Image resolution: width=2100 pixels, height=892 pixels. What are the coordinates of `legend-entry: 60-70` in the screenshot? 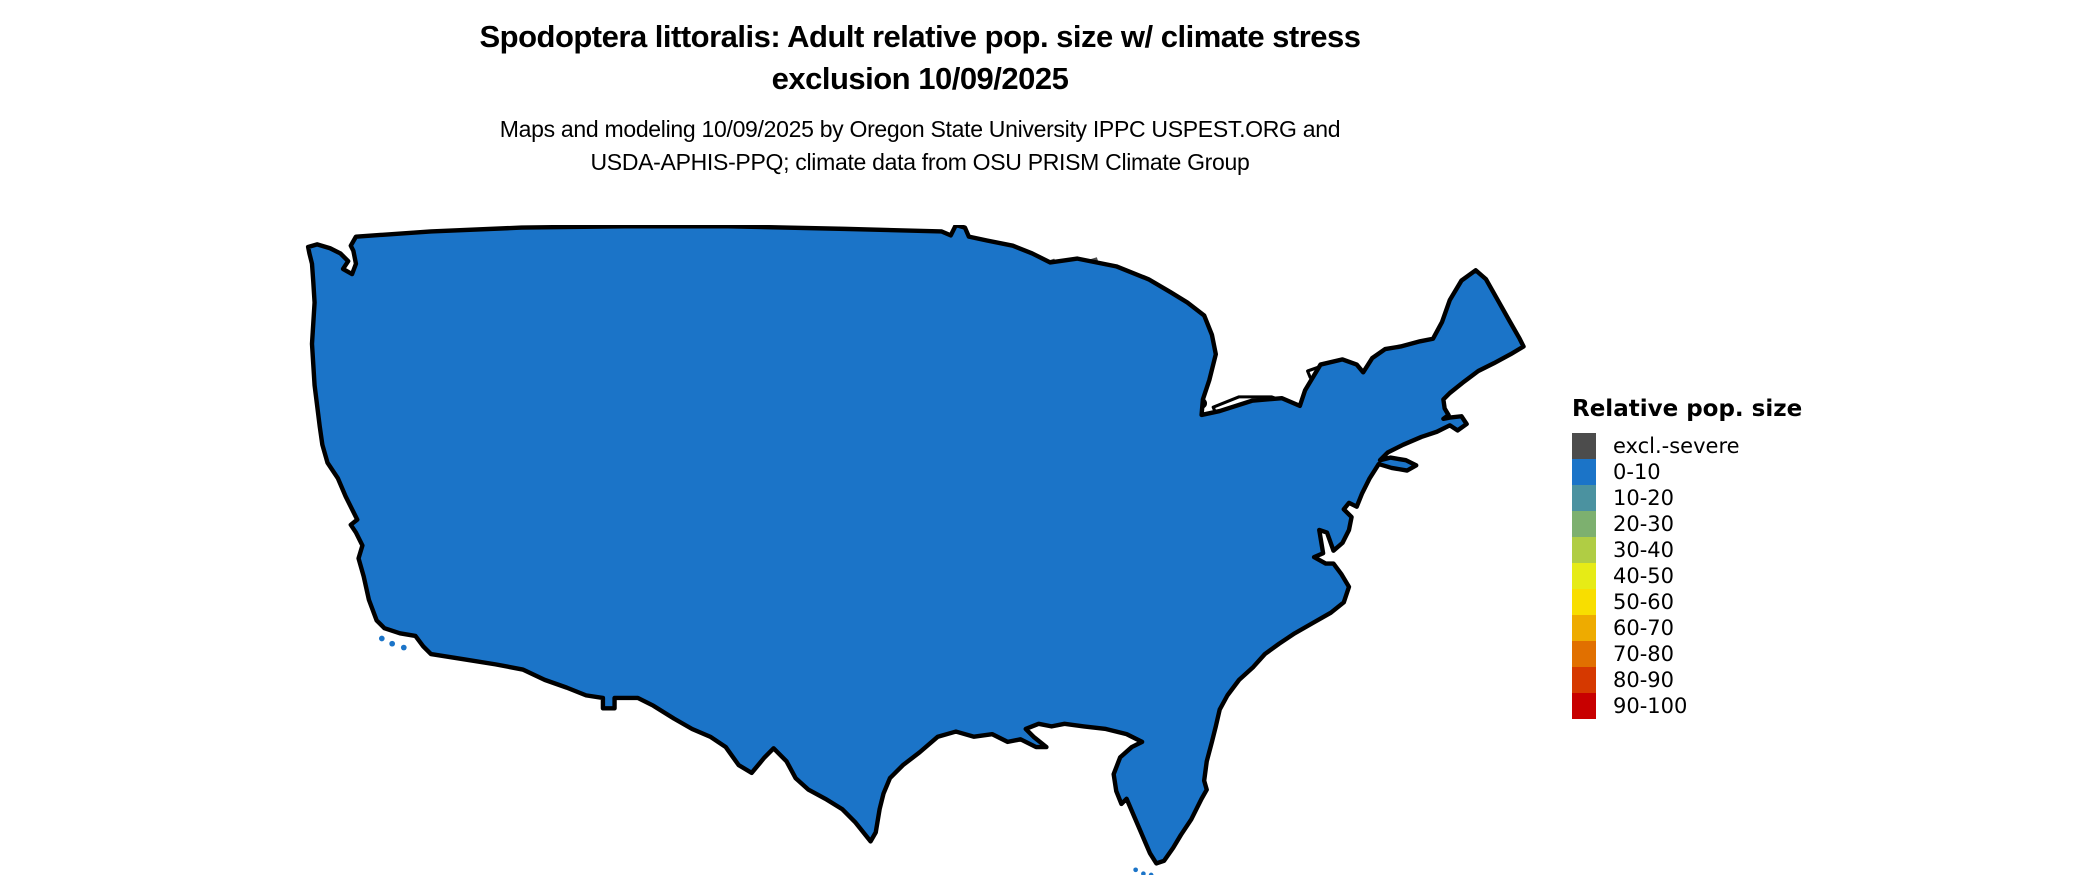 It's located at (1687, 628).